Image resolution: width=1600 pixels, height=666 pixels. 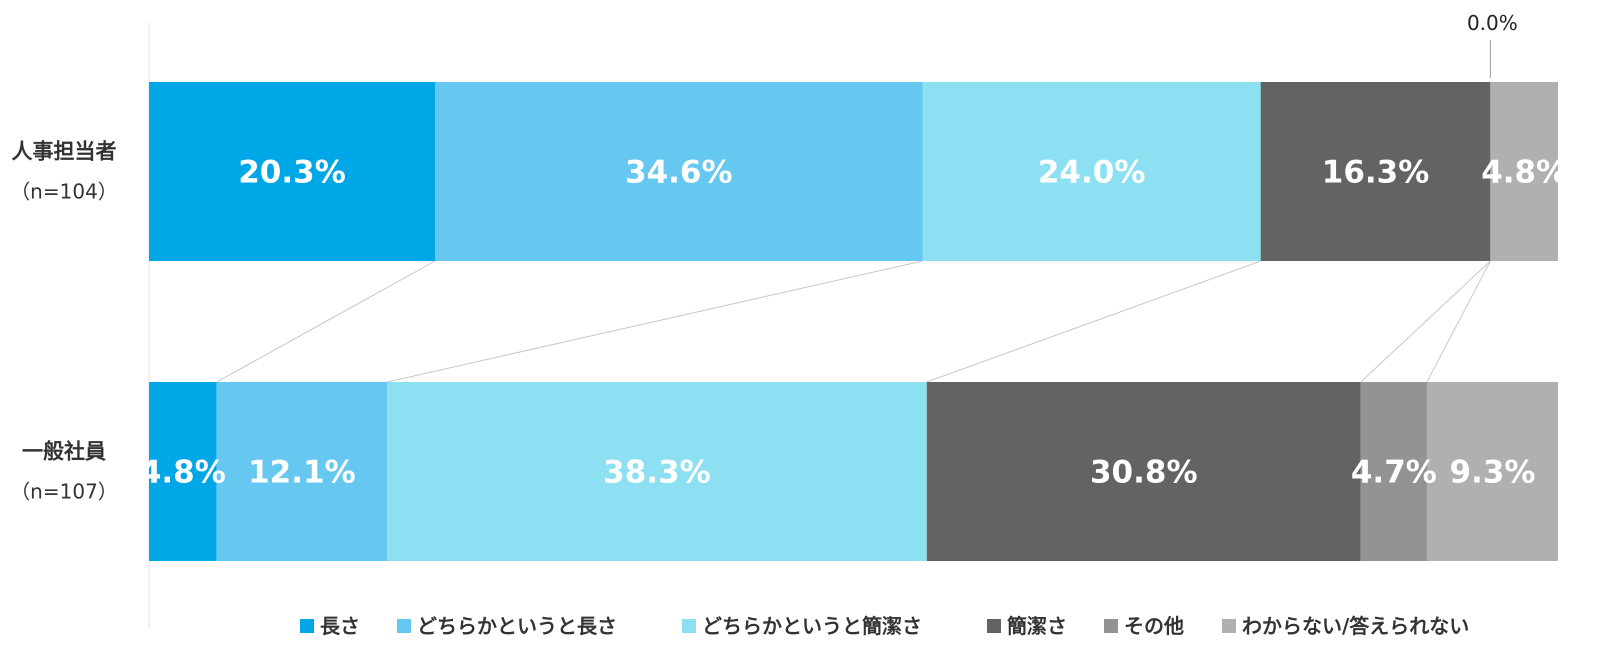 I want to click on category-labels: 人事担当者 （n=104） 一般社員 （n=107）, so click(x=64, y=322).